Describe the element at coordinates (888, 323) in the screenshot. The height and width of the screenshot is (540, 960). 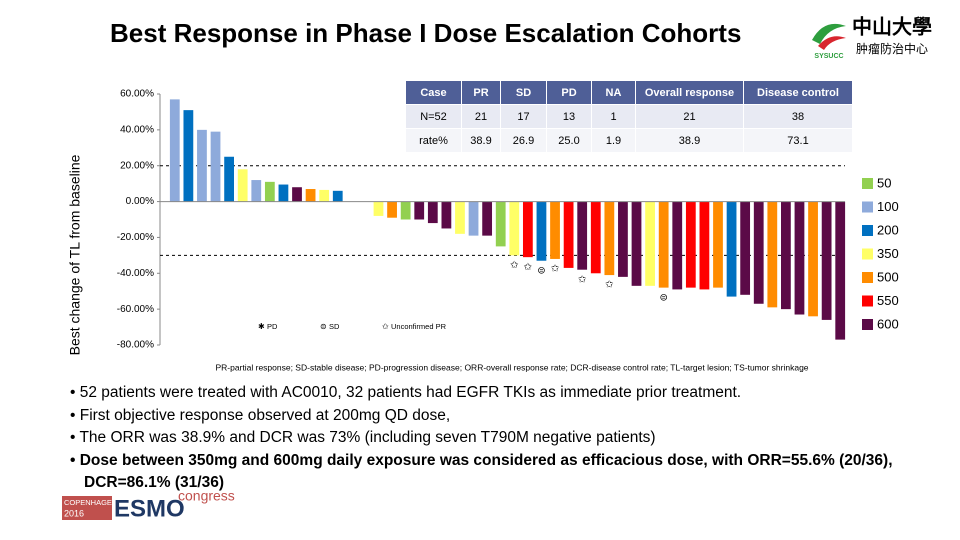
I see `legend-label: 600` at that location.